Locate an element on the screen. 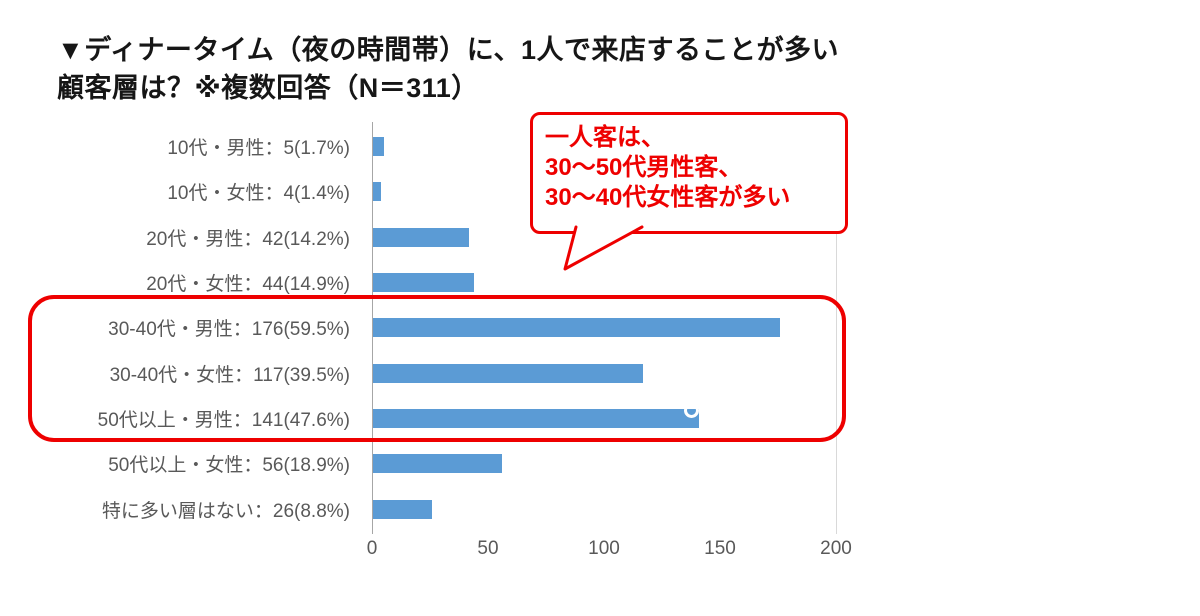  category-label: 50代以上・男性：141(47.6%) is located at coordinates (223, 420).